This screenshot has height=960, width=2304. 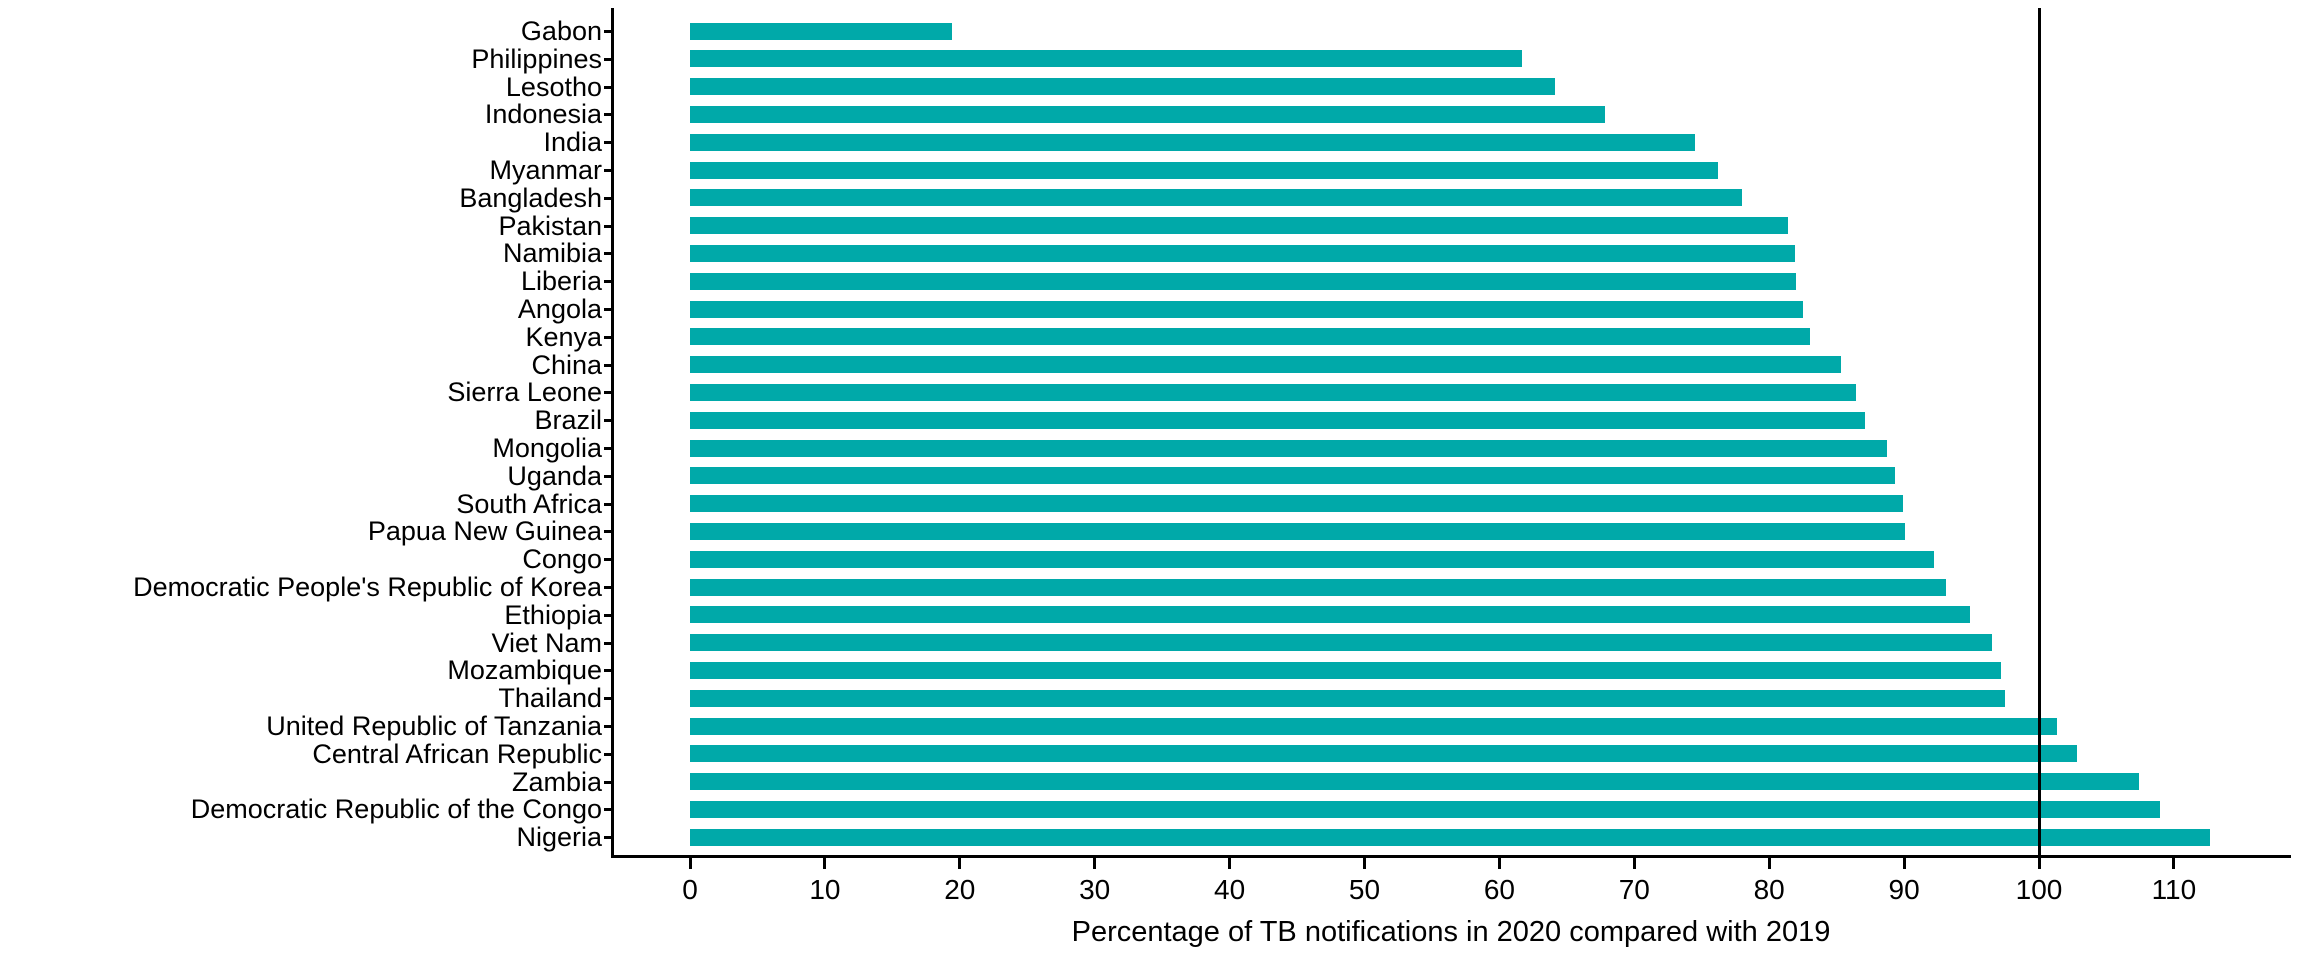 What do you see at coordinates (550, 225) in the screenshot?
I see `country-label: Pakistan` at bounding box center [550, 225].